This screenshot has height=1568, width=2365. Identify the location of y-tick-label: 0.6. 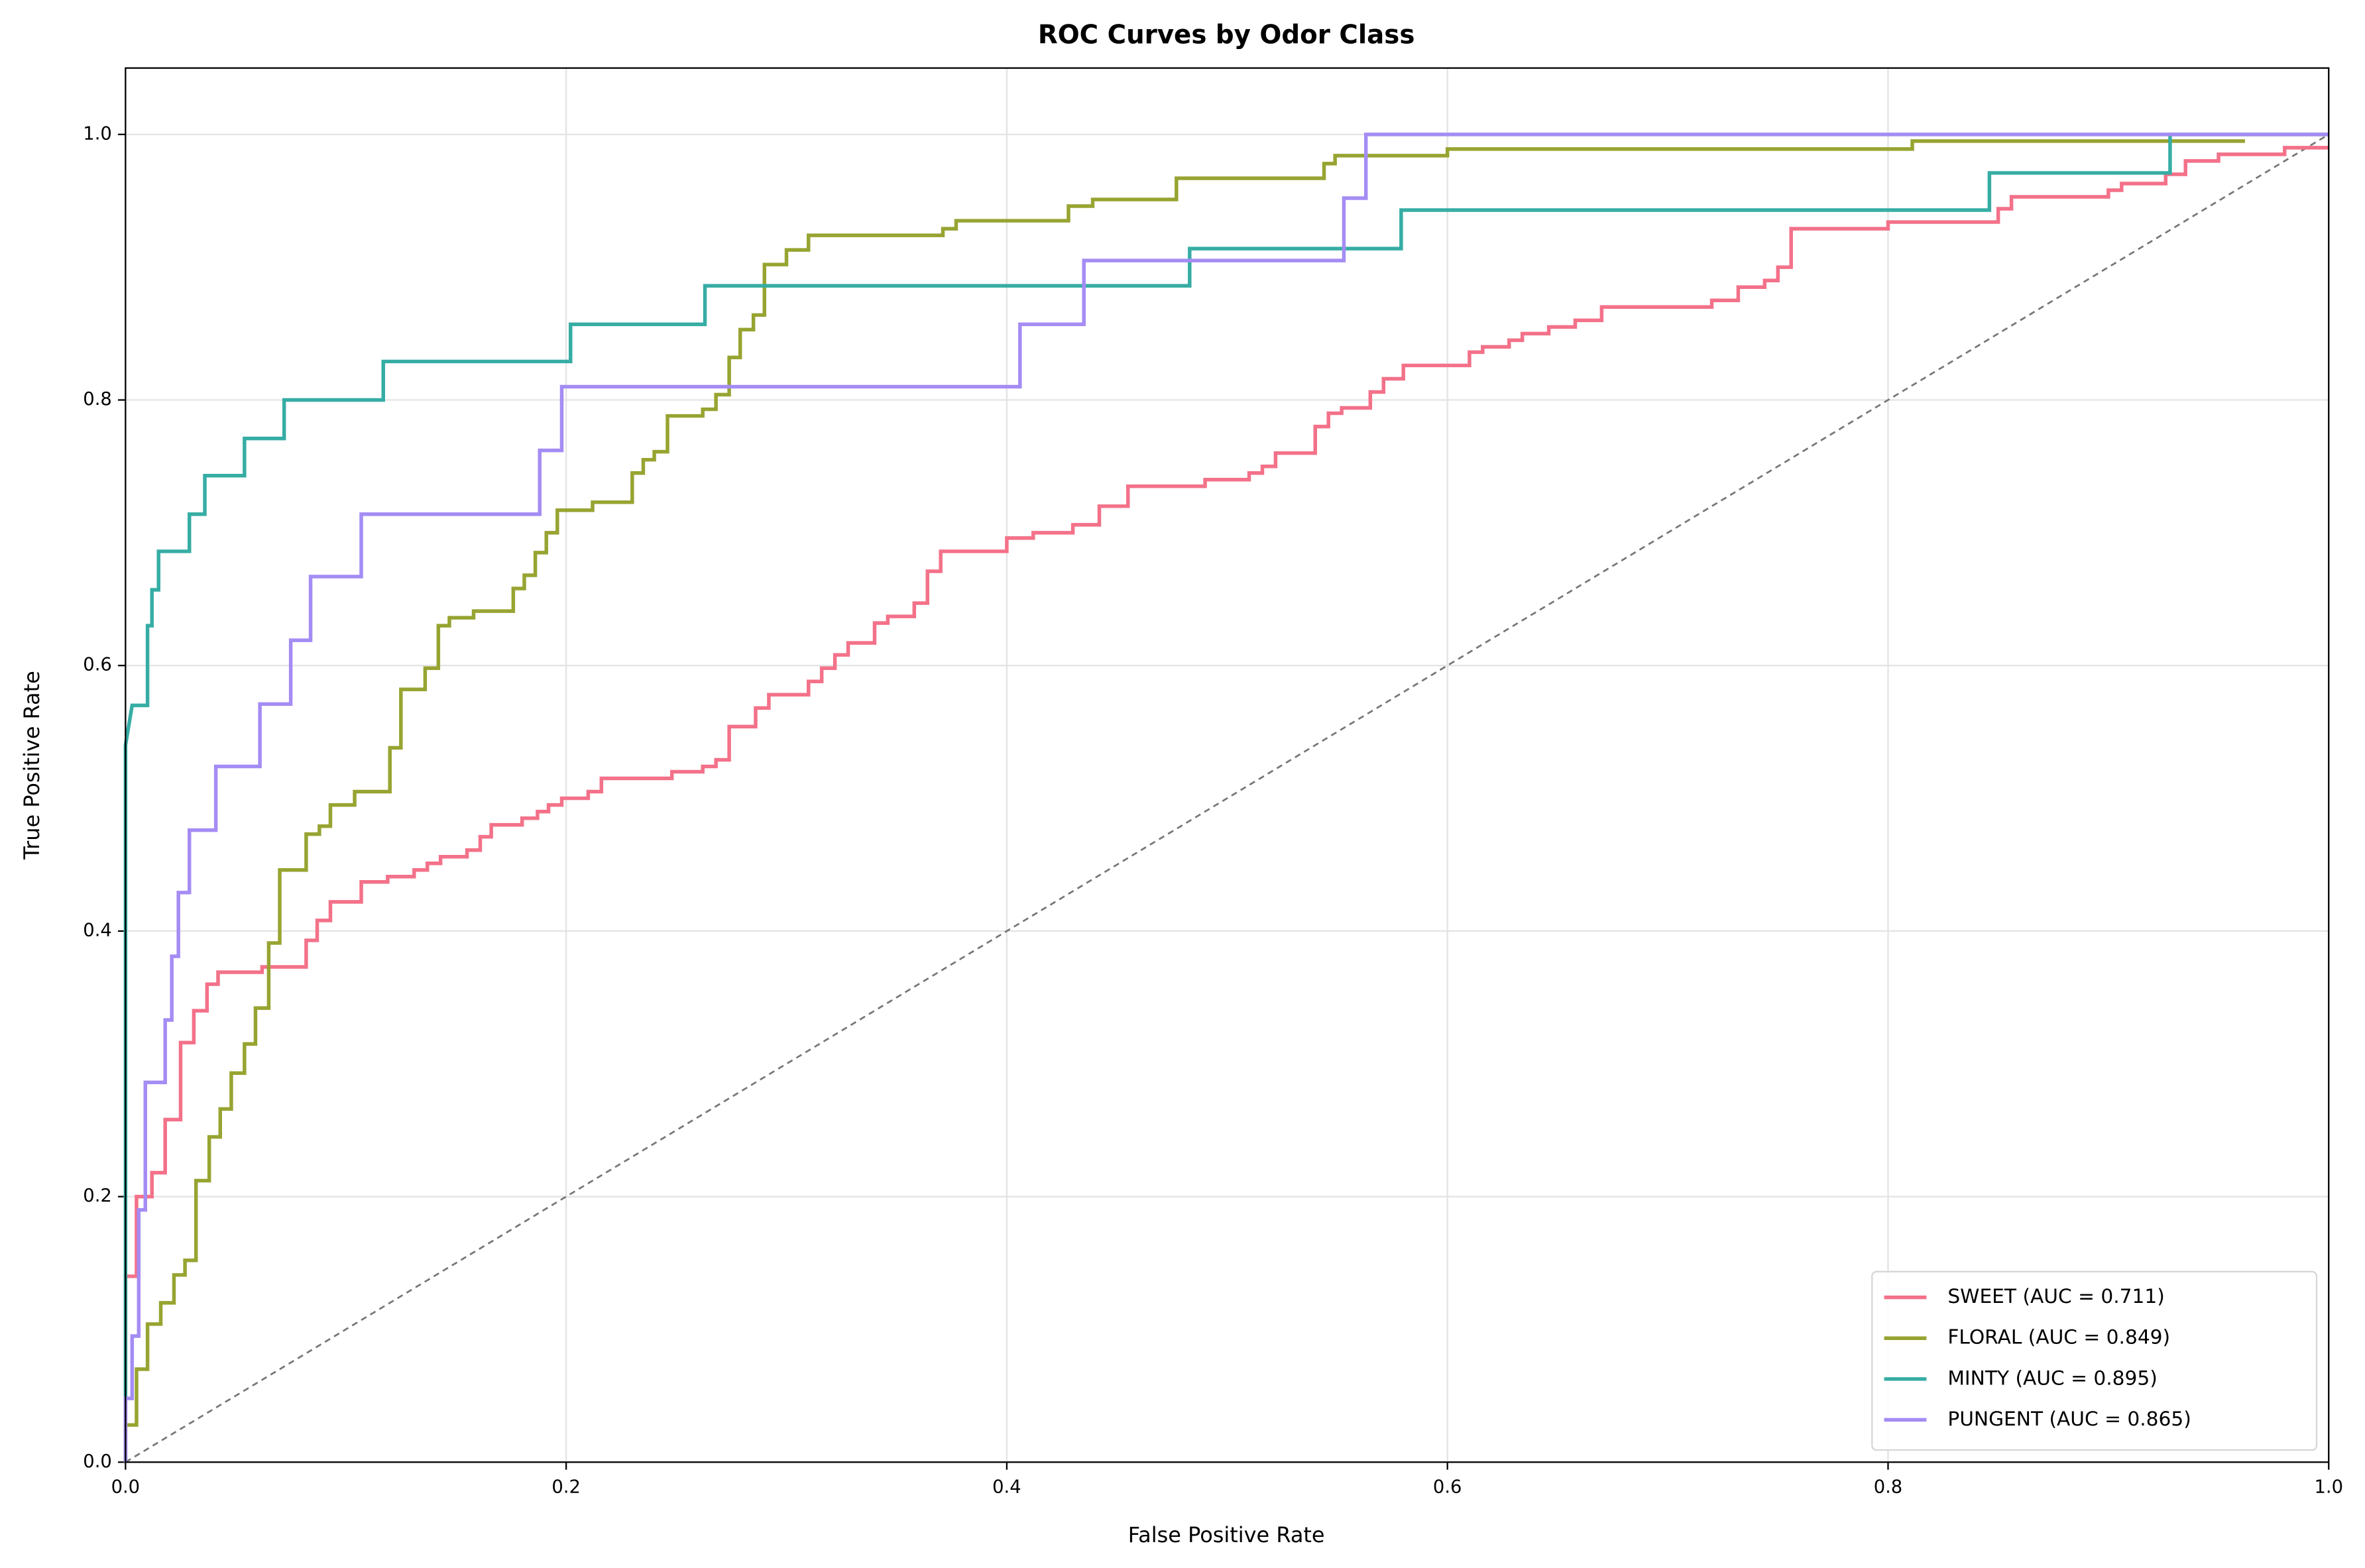
(97, 665).